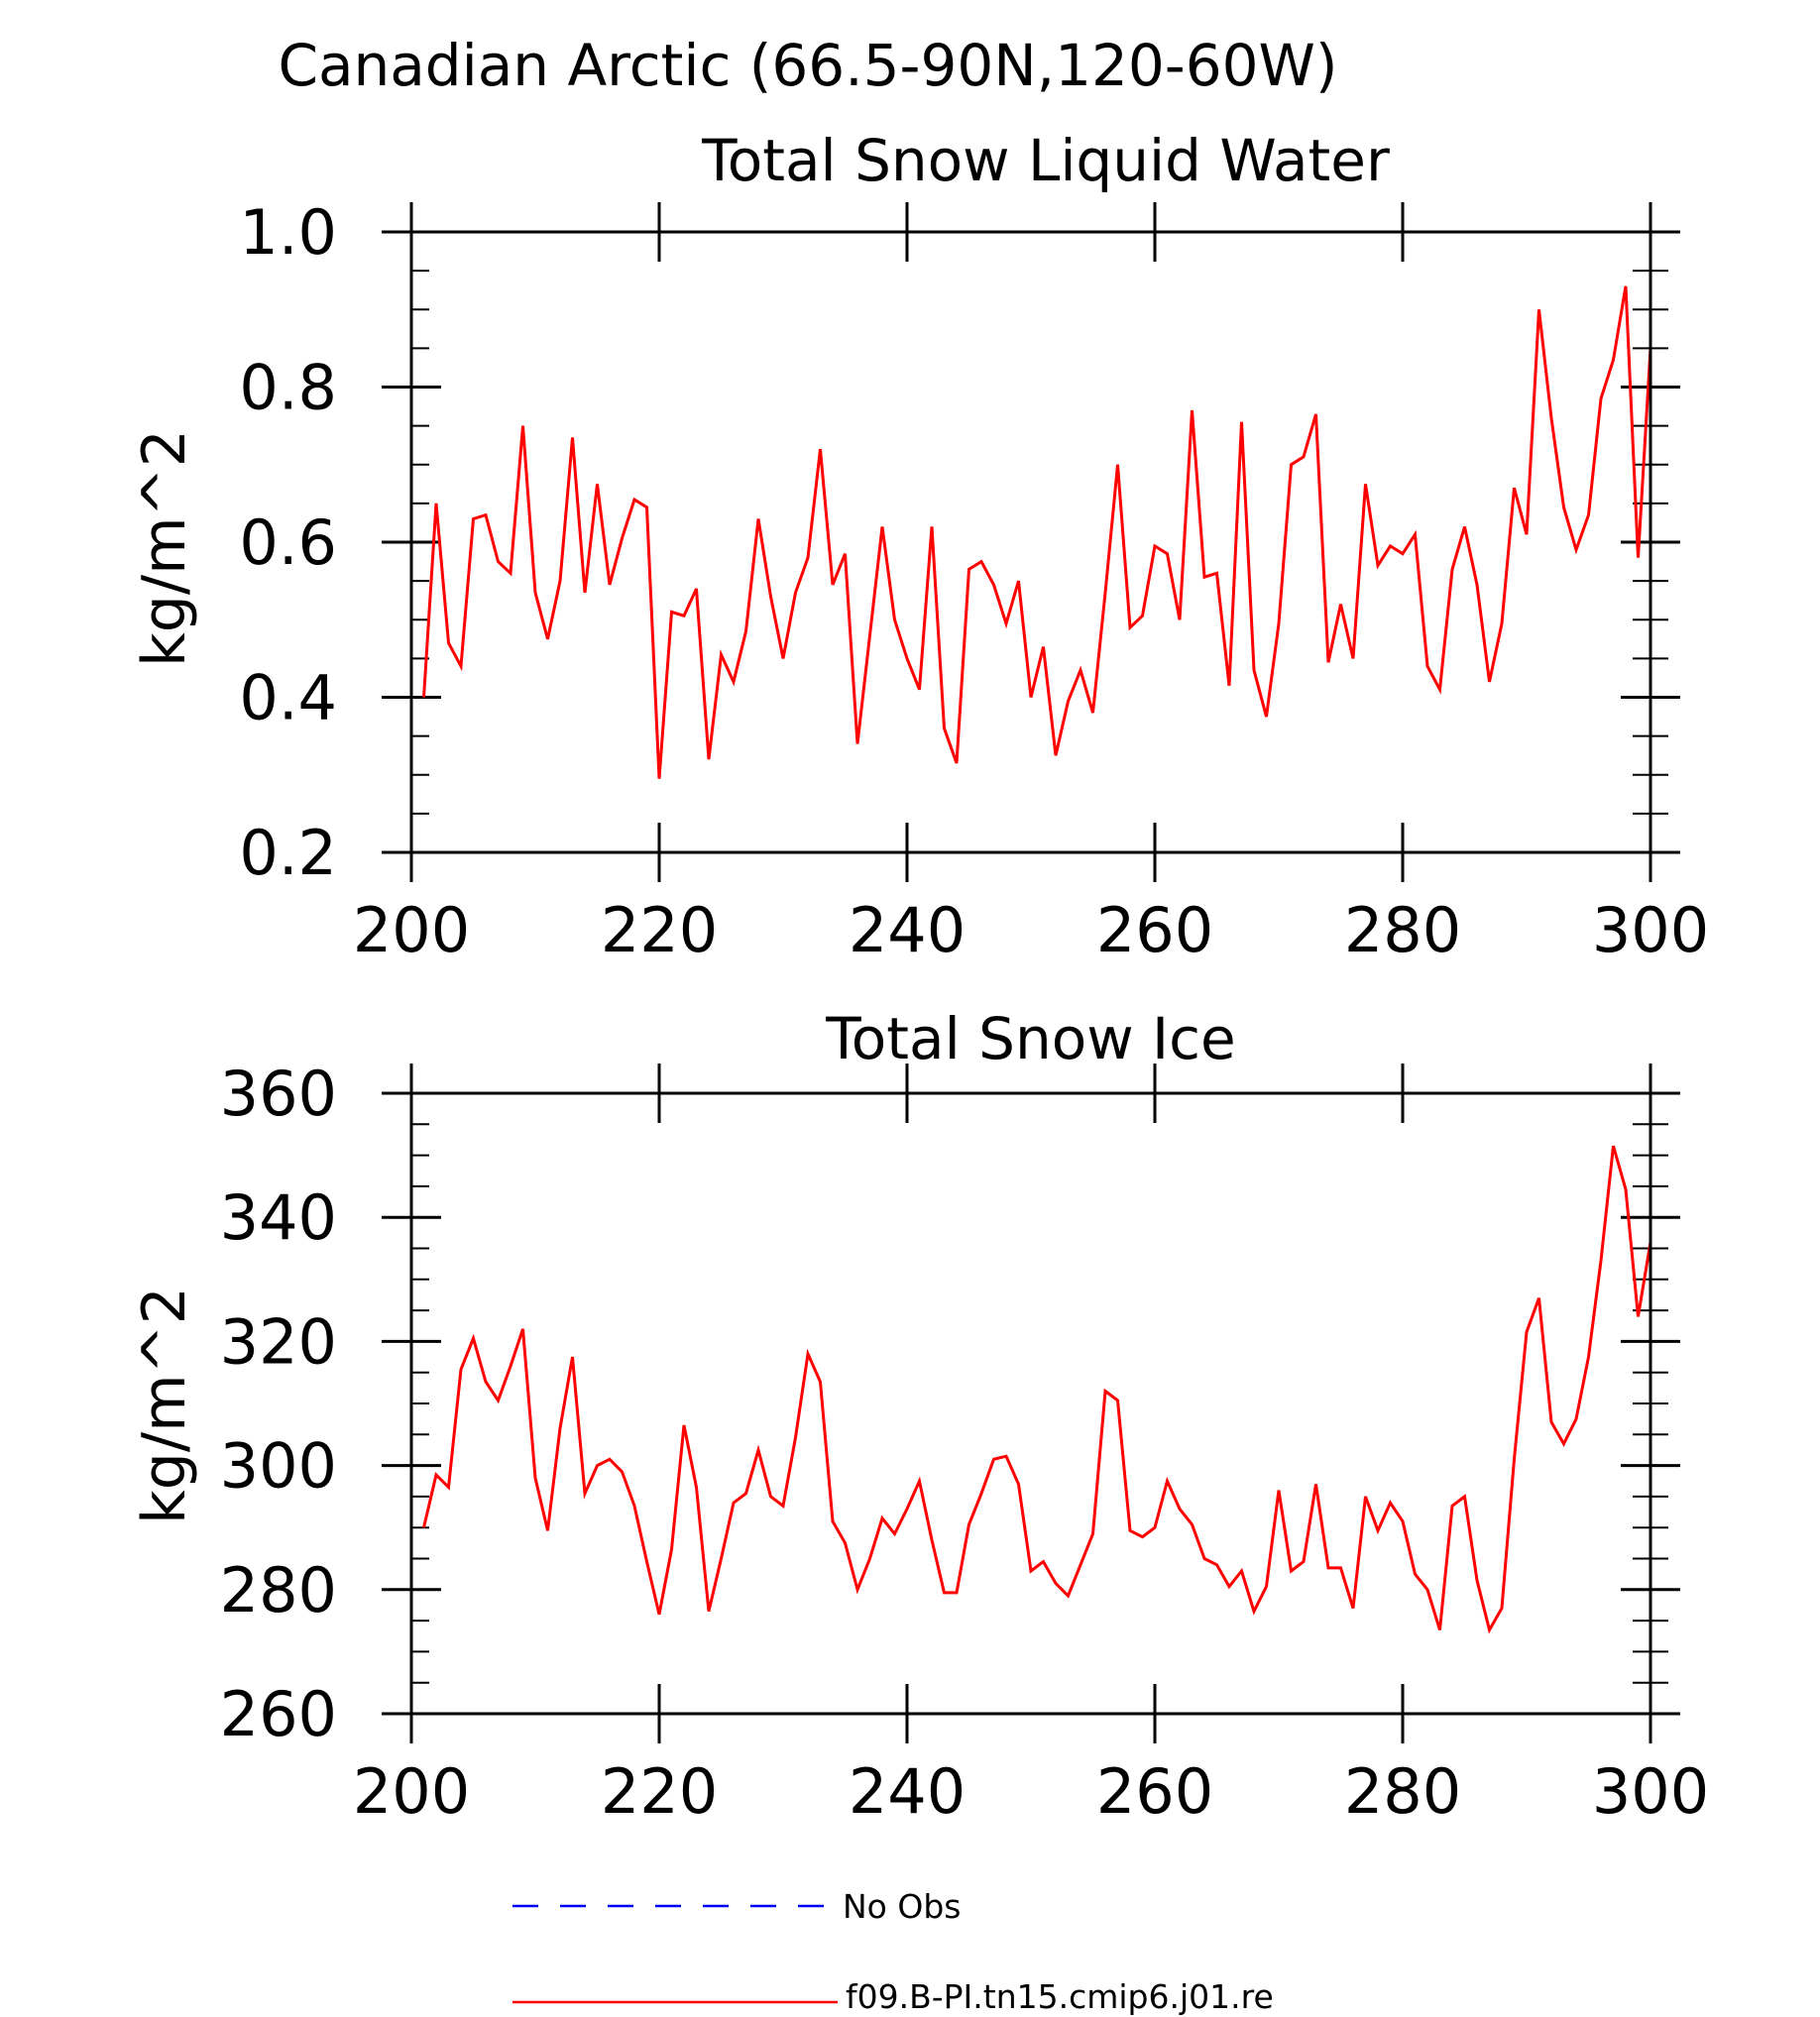 The width and height of the screenshot is (1820, 2017). What do you see at coordinates (278, 1466) in the screenshot?
I see `y-tick-label: 300` at bounding box center [278, 1466].